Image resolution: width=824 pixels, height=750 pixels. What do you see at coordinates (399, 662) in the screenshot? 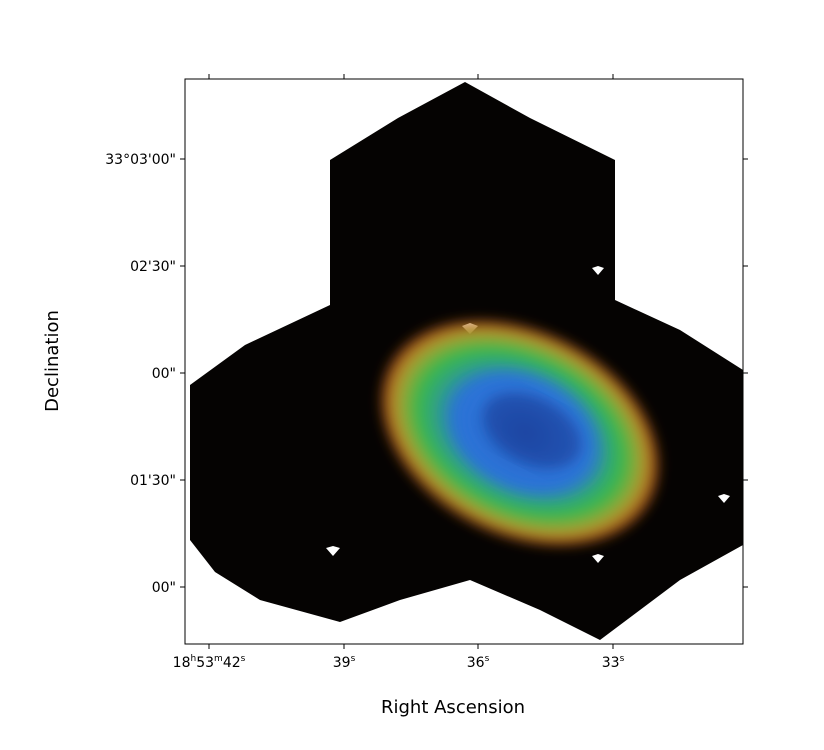
I see `x-tick-labels: 18h53m42s 39s 36s 33s` at bounding box center [399, 662].